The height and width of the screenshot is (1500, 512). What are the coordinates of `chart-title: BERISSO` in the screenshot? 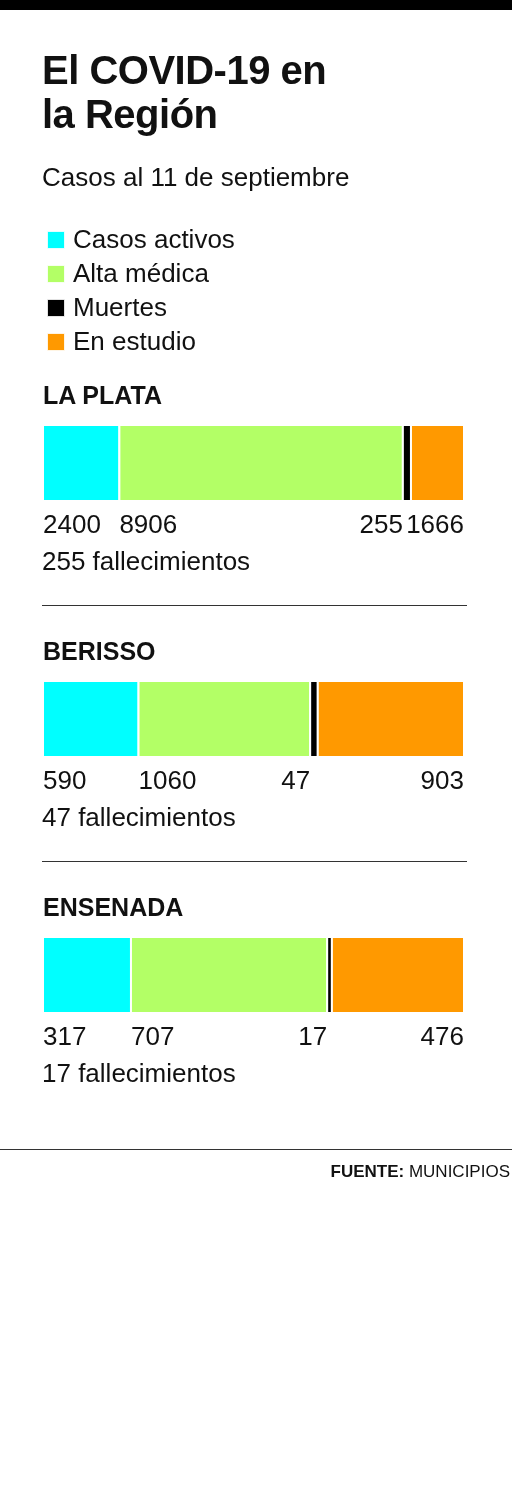 It's located at (99, 651).